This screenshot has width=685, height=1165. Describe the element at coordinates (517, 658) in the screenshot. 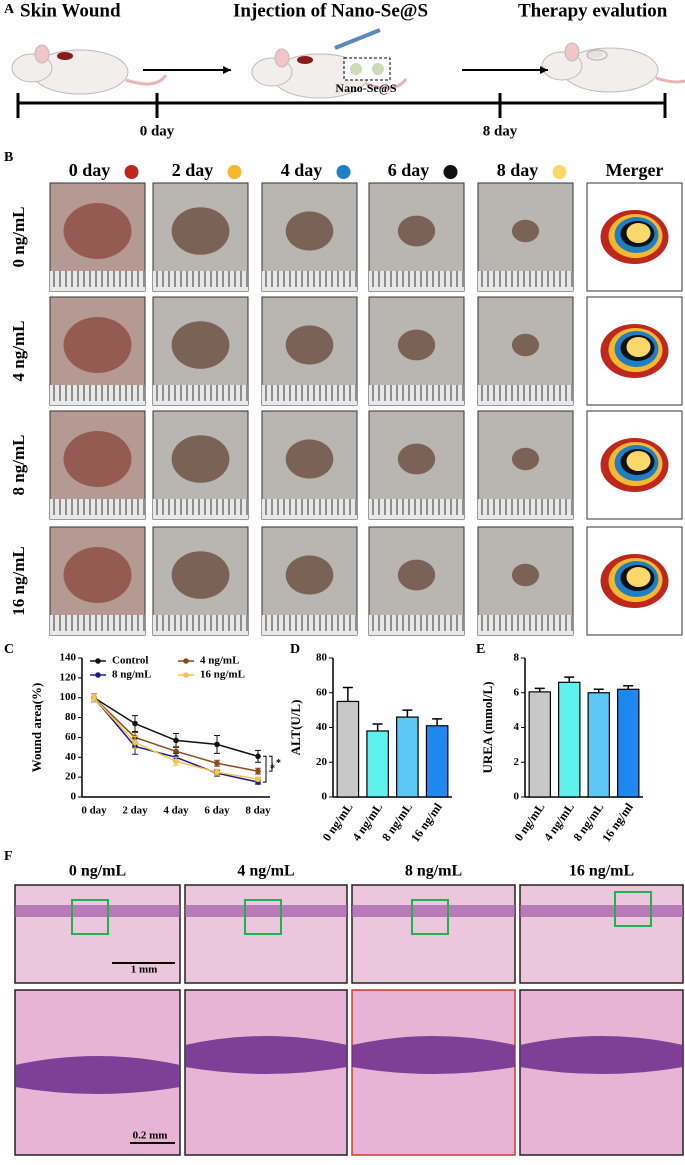

I see `y-tick-label: 8` at that location.